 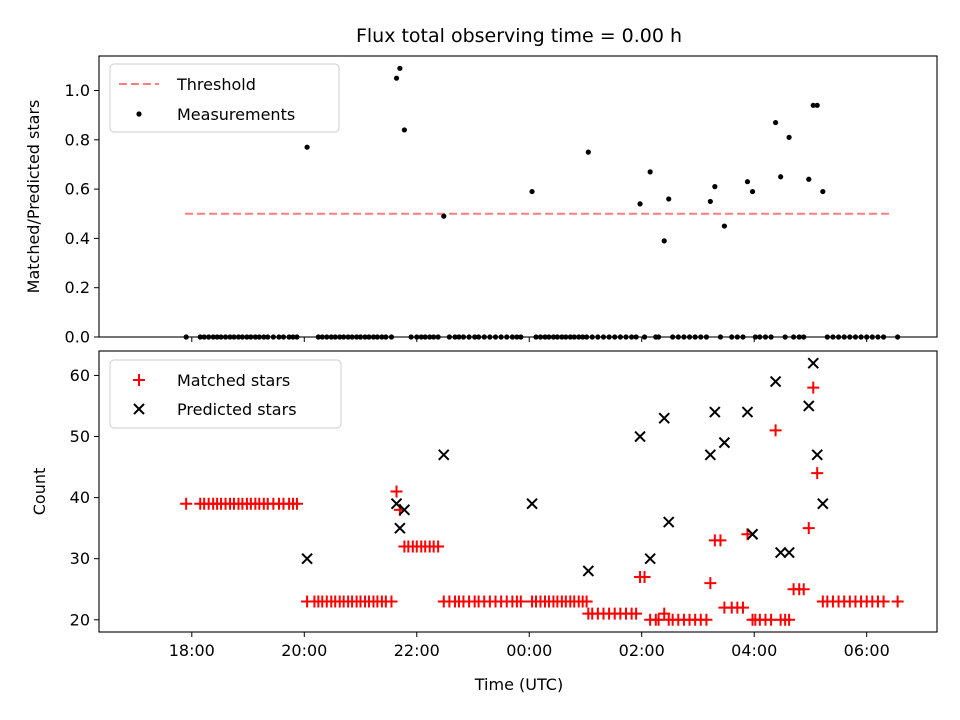 I want to click on x-tick-label: 04:00, so click(x=754, y=650).